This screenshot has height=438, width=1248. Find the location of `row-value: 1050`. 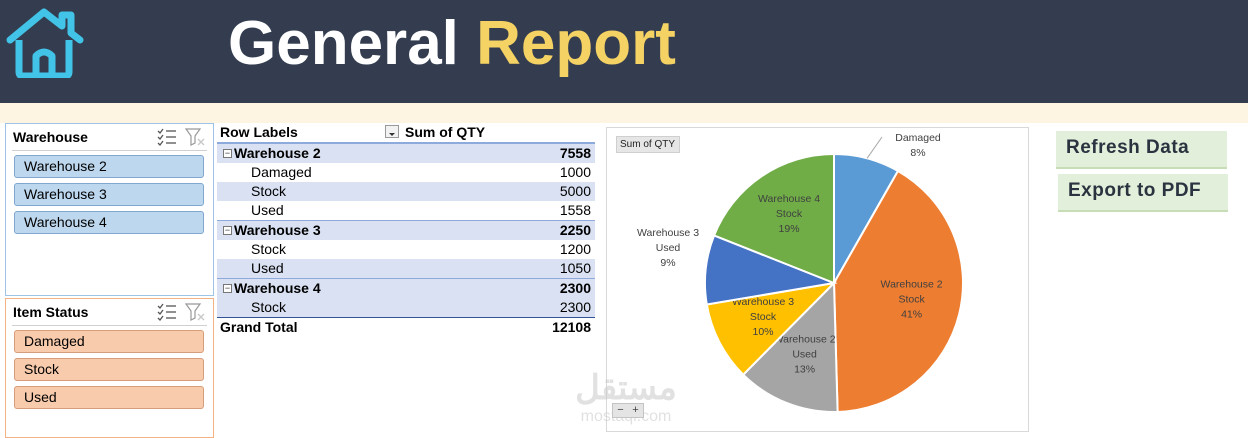

row-value: 1050 is located at coordinates (575, 268).